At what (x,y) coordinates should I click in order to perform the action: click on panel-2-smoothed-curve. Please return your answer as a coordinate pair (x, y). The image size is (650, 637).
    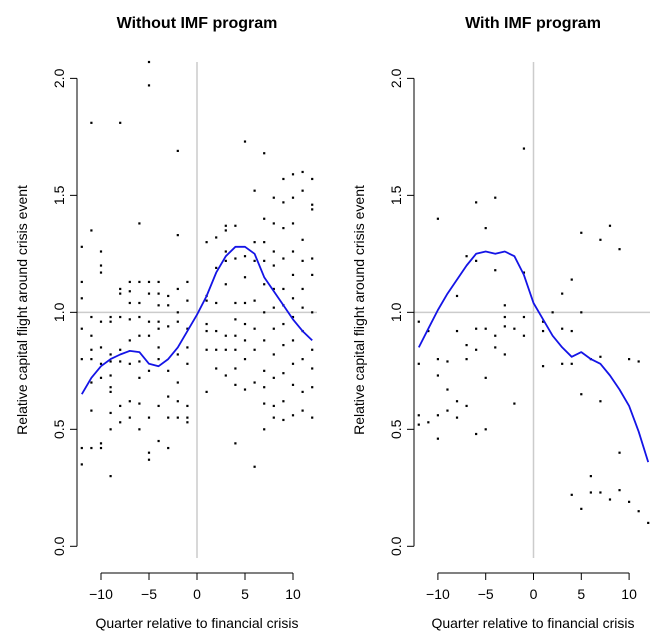
    Looking at the image, I should click on (533, 356).